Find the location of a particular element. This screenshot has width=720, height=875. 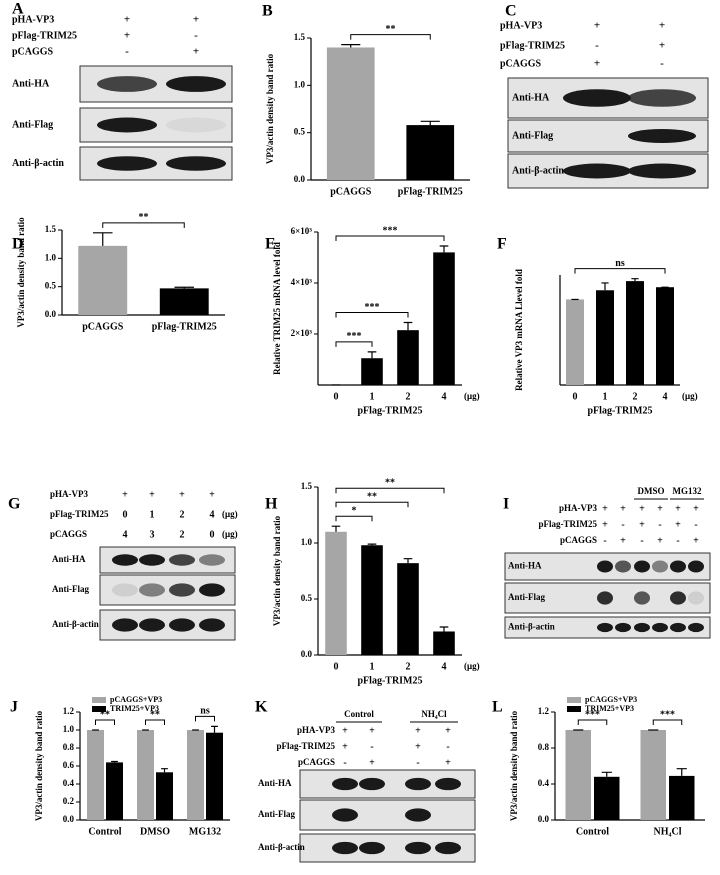

lane-mark: 4 is located at coordinates (212, 514).